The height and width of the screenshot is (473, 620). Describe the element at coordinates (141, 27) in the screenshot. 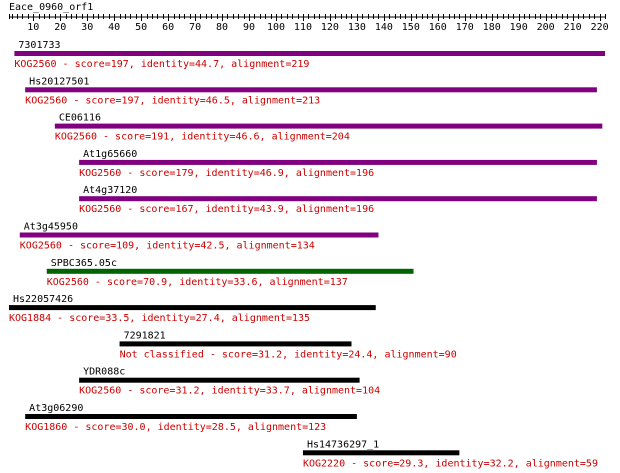

I see `tick-label: 50` at that location.